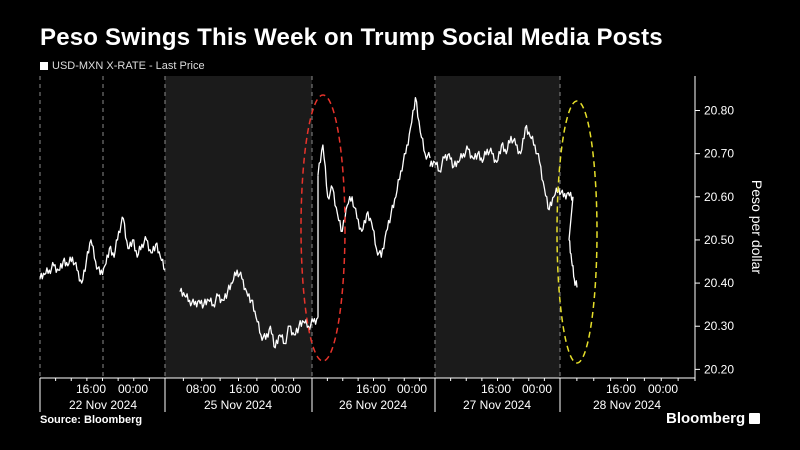 The height and width of the screenshot is (450, 800). I want to click on x-time-label-8: 00:00, so click(537, 389).